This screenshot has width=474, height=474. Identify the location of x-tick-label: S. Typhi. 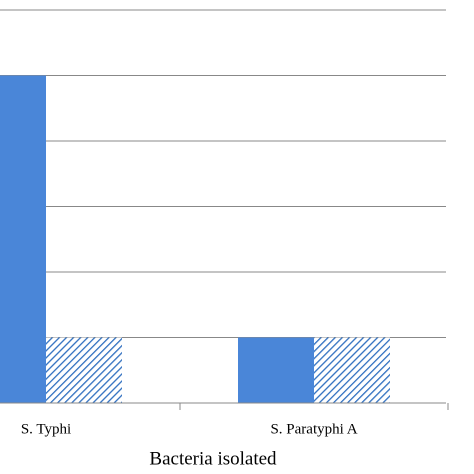
(46, 429).